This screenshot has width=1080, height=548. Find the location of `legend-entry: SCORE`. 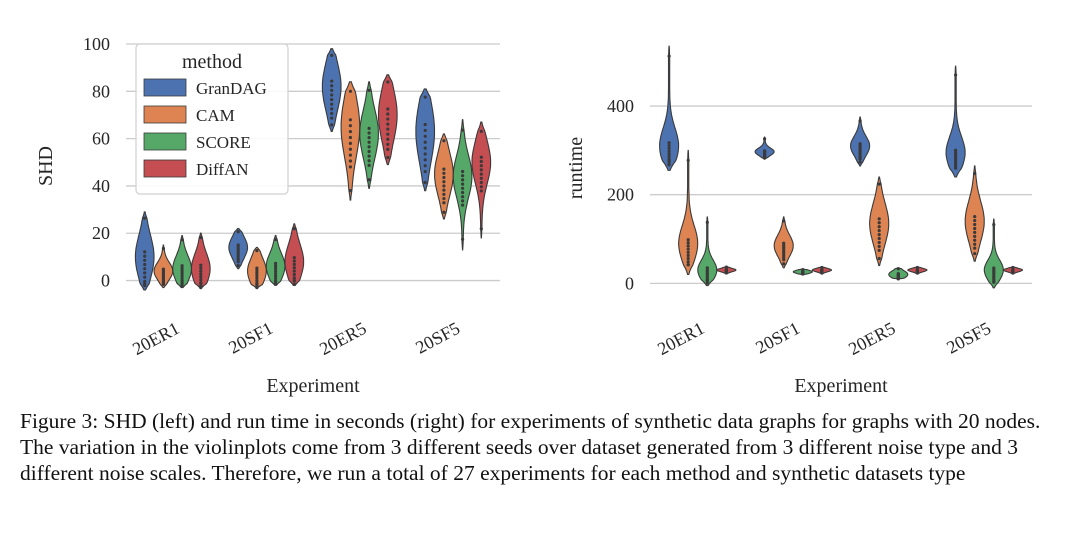

legend-entry: SCORE is located at coordinates (223, 142).